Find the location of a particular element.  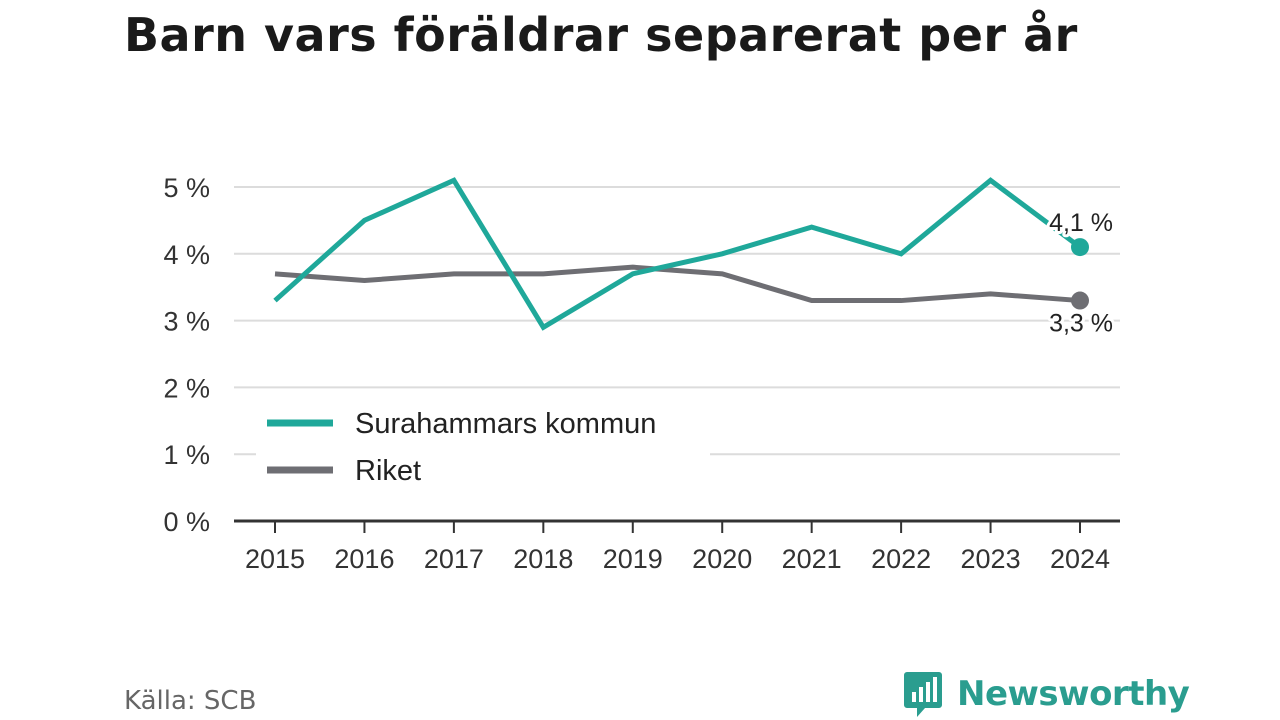

x-tick-label: 2021 is located at coordinates (812, 559).